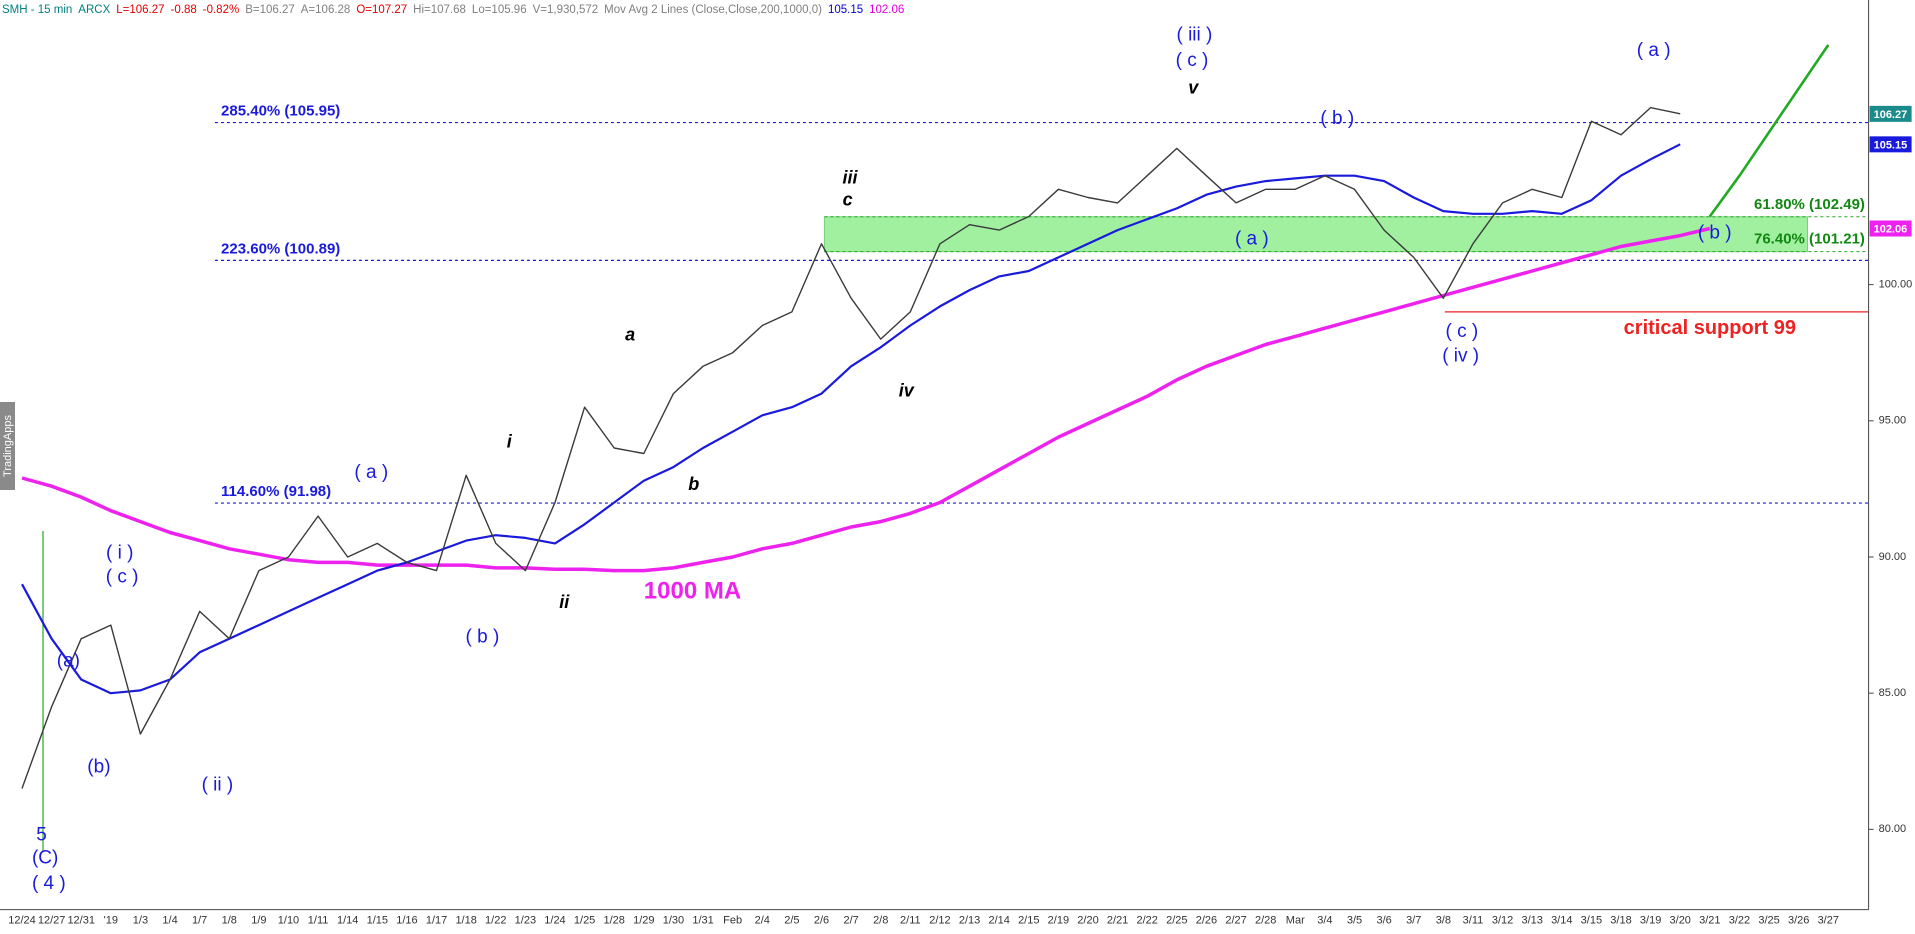 The image size is (1915, 934). Describe the element at coordinates (851, 178) in the screenshot. I see `wave-label: iii` at that location.